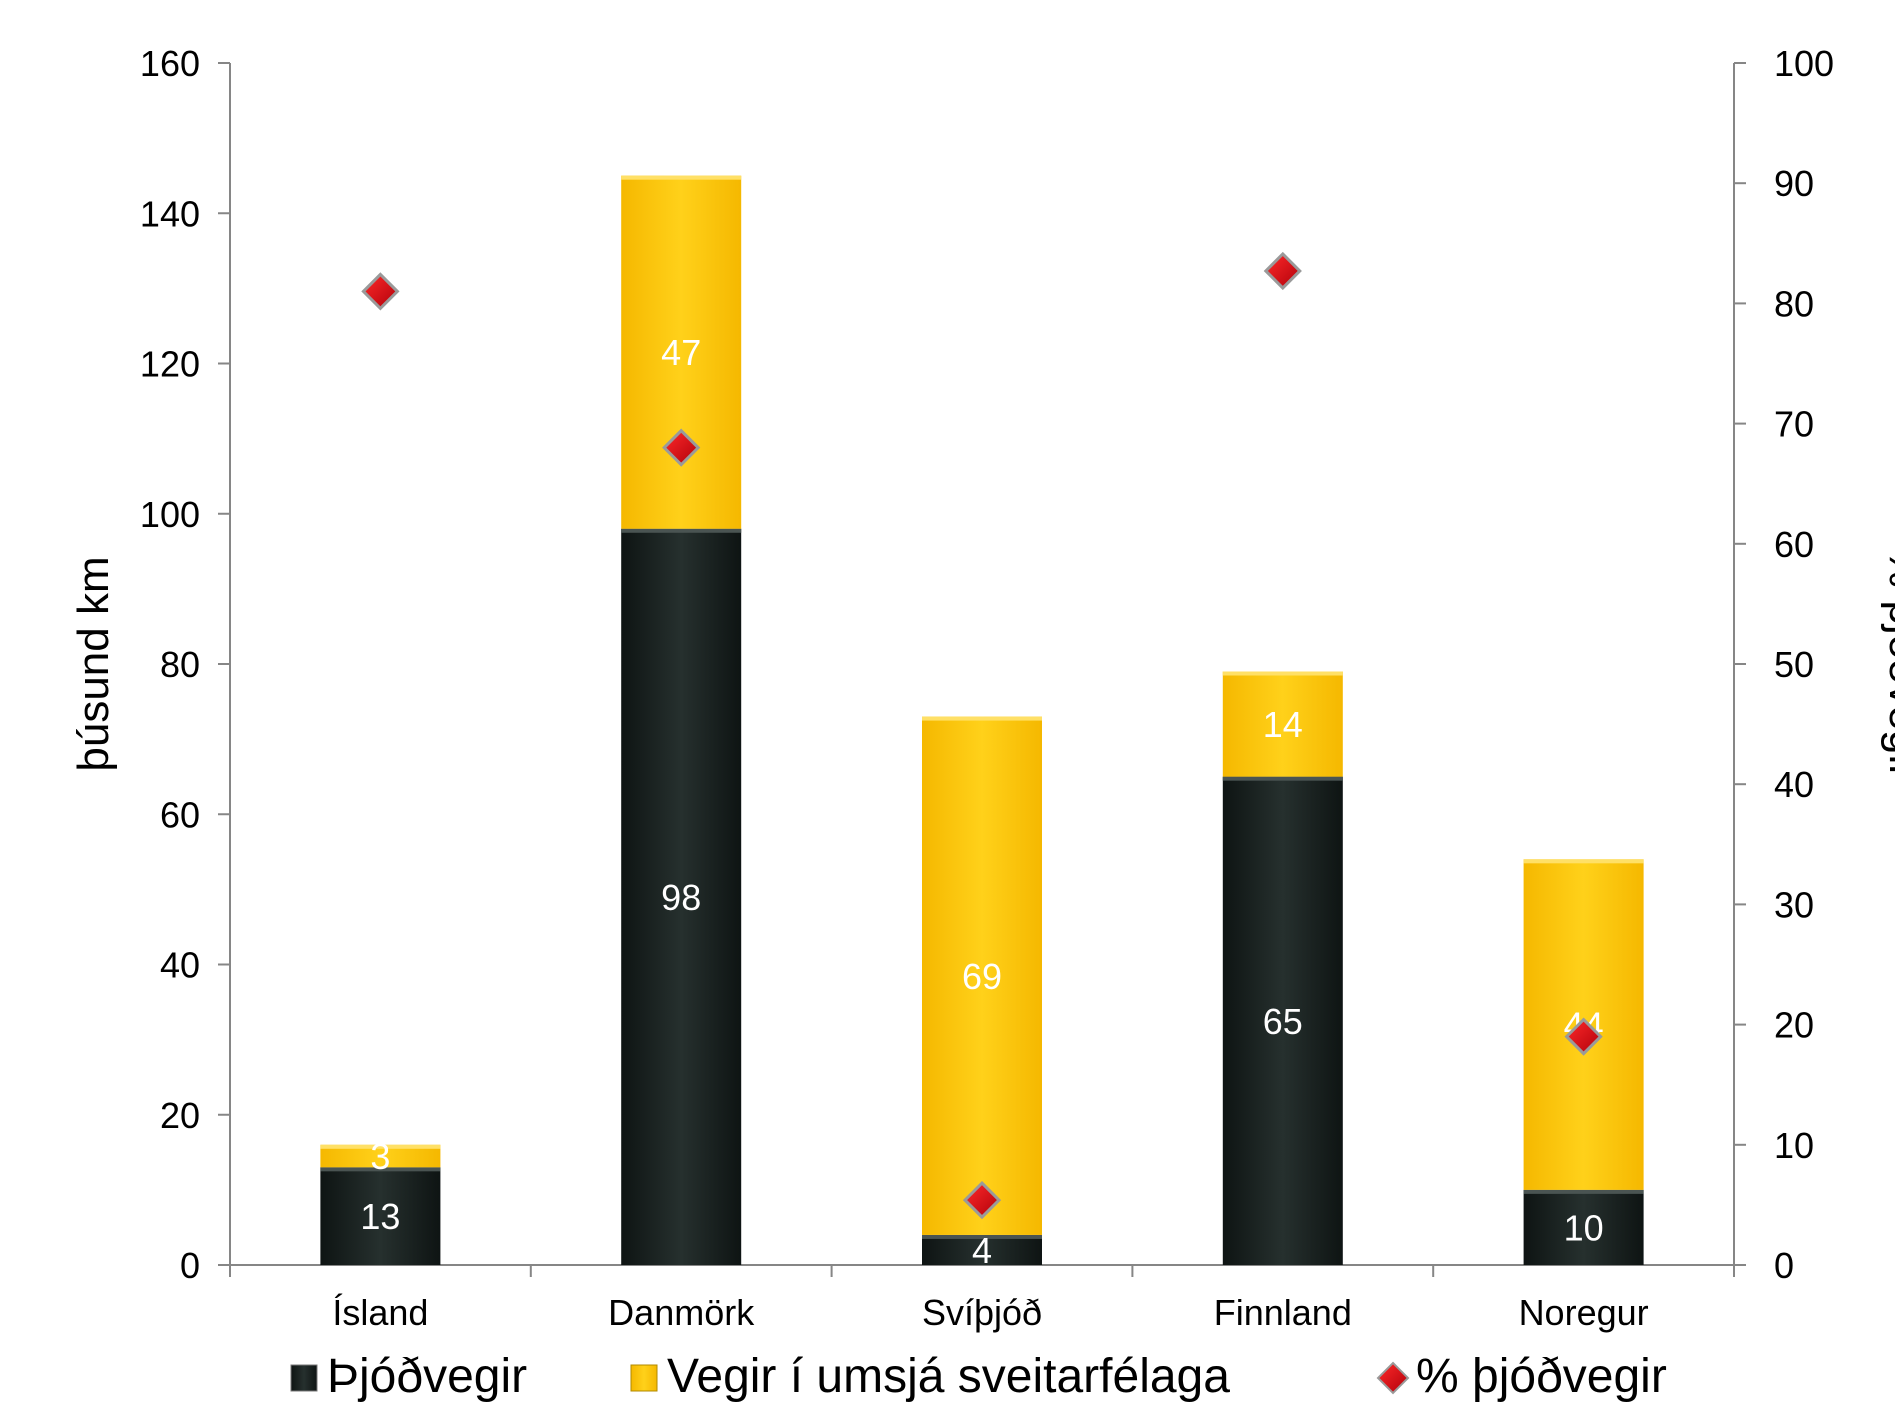  I want to click on y2-axis-title: % þjóðvegir, so click(1887, 664).